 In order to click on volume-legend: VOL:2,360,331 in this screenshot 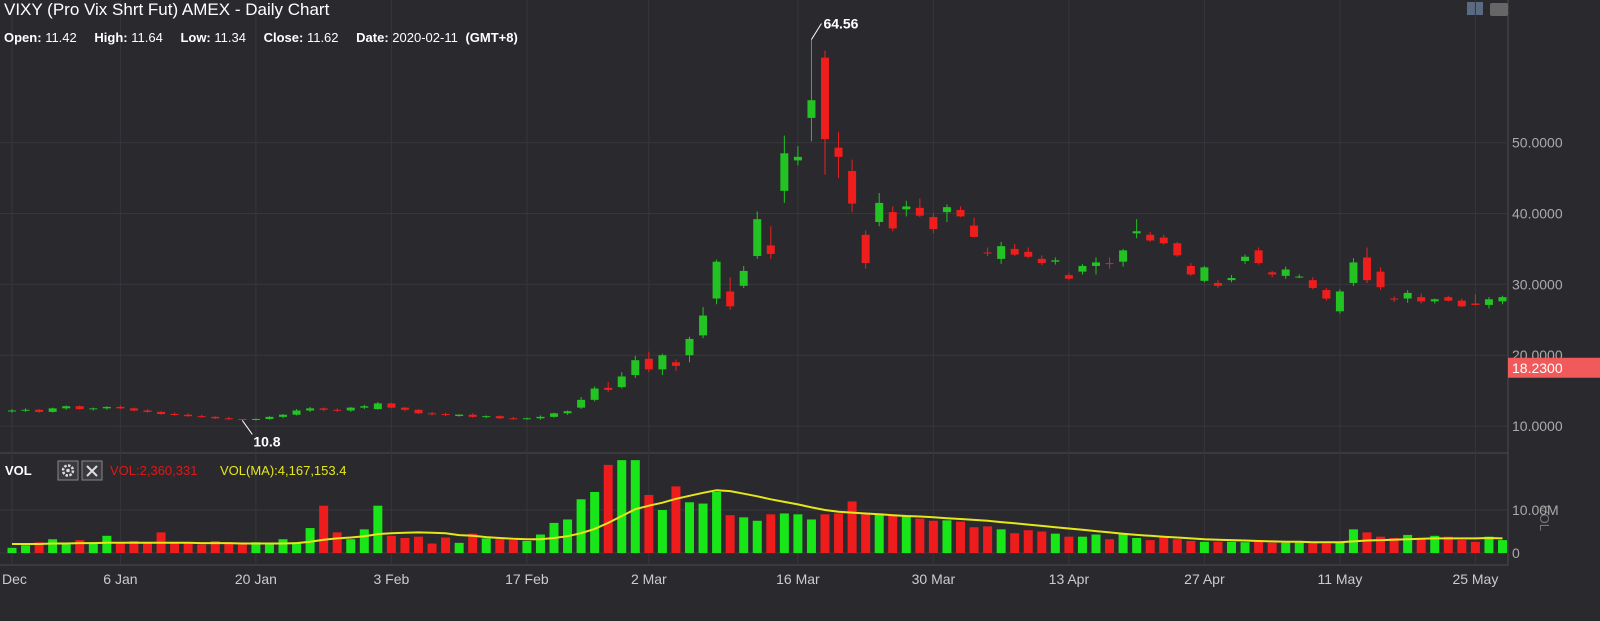, I will do `click(153, 470)`.